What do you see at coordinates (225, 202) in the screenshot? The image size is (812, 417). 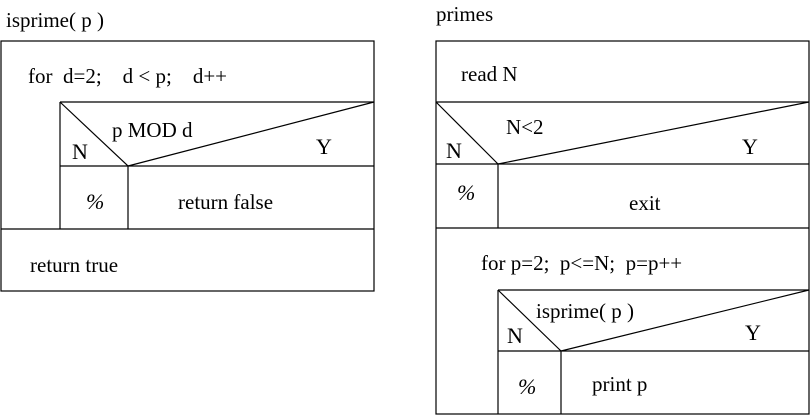 I see `isprime-yes-branch: return false` at bounding box center [225, 202].